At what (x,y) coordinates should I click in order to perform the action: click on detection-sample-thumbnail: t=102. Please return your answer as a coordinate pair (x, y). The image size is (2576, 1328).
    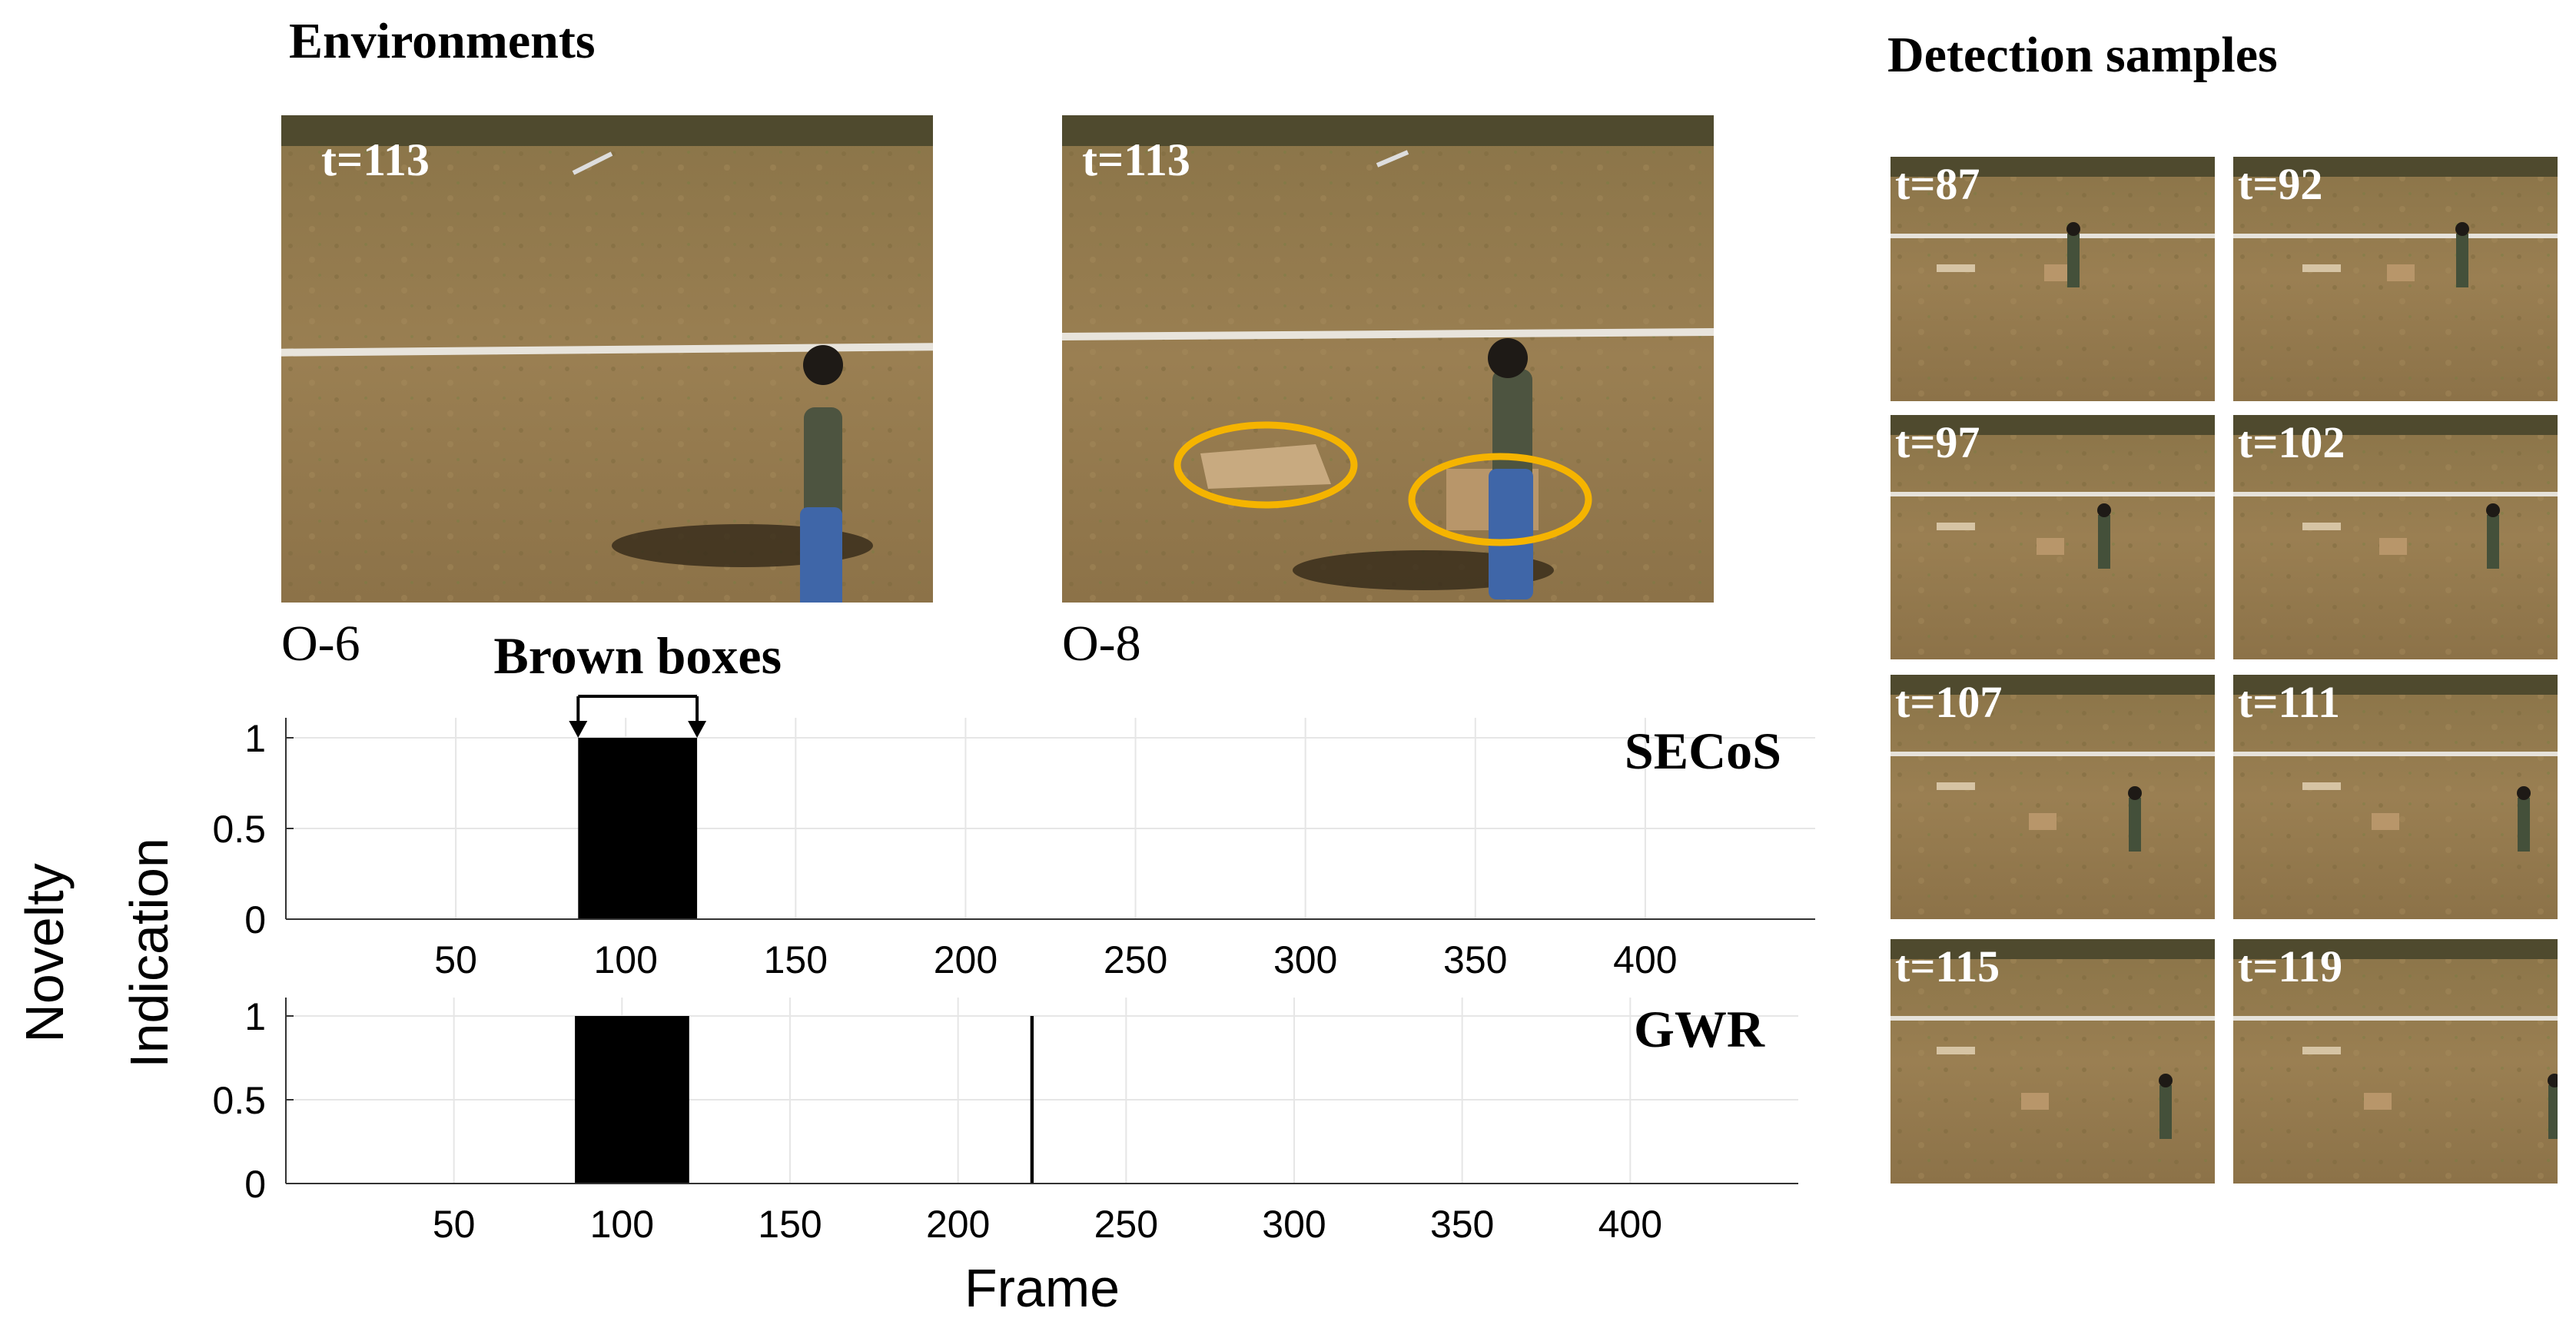
    Looking at the image, I should click on (2395, 537).